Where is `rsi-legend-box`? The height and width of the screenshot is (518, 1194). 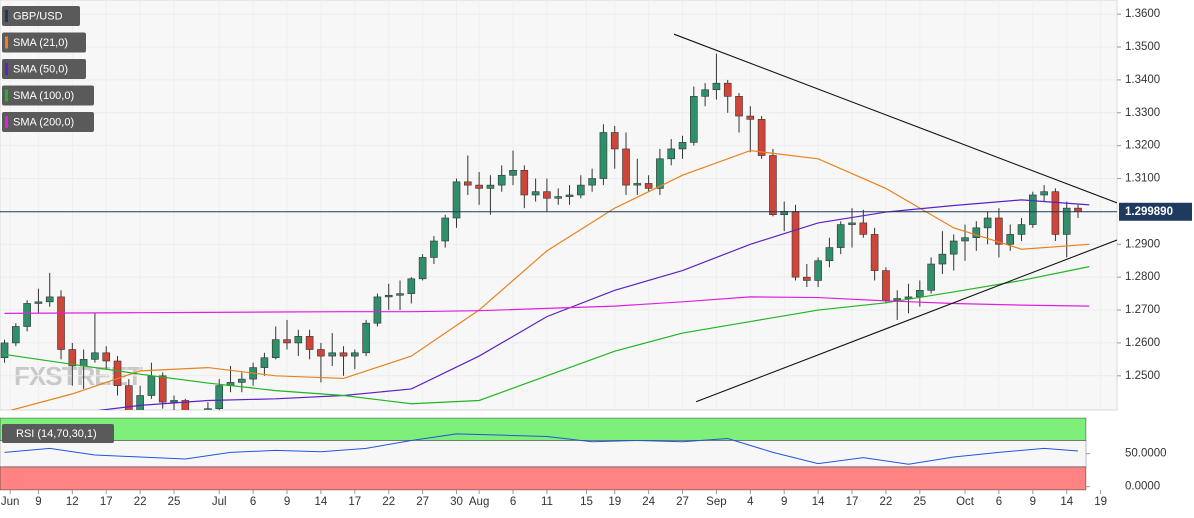 rsi-legend-box is located at coordinates (58, 433).